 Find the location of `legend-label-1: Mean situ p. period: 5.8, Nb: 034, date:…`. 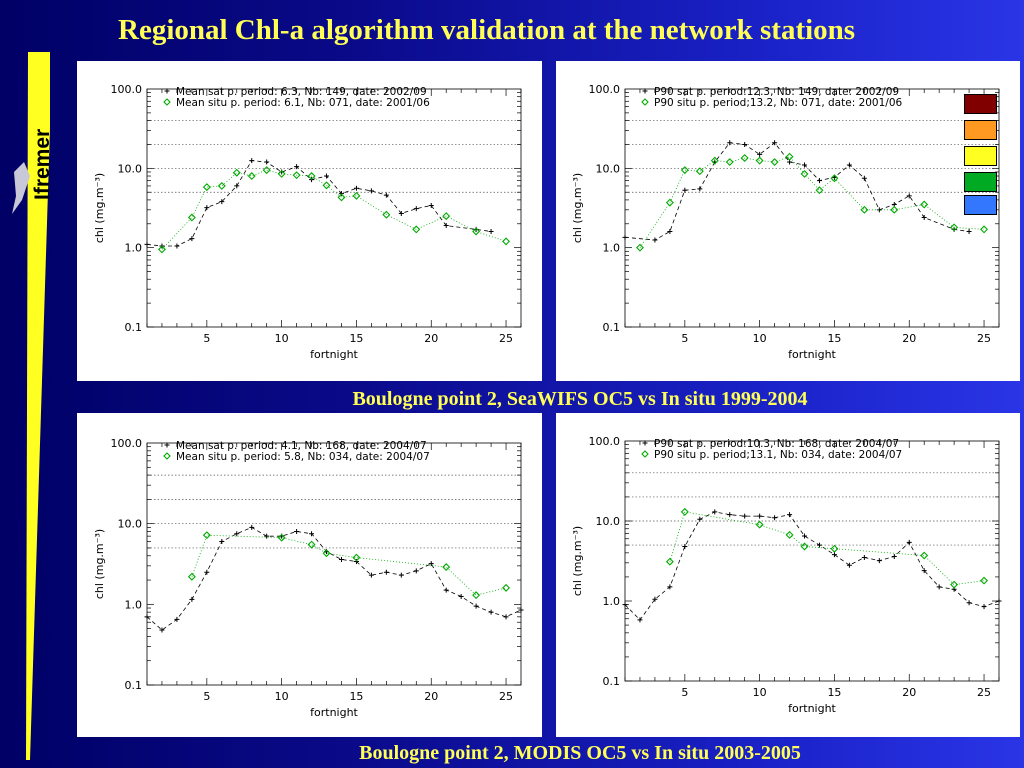

legend-label-1: Mean situ p. period: 5.8, Nb: 034, date:… is located at coordinates (303, 457).